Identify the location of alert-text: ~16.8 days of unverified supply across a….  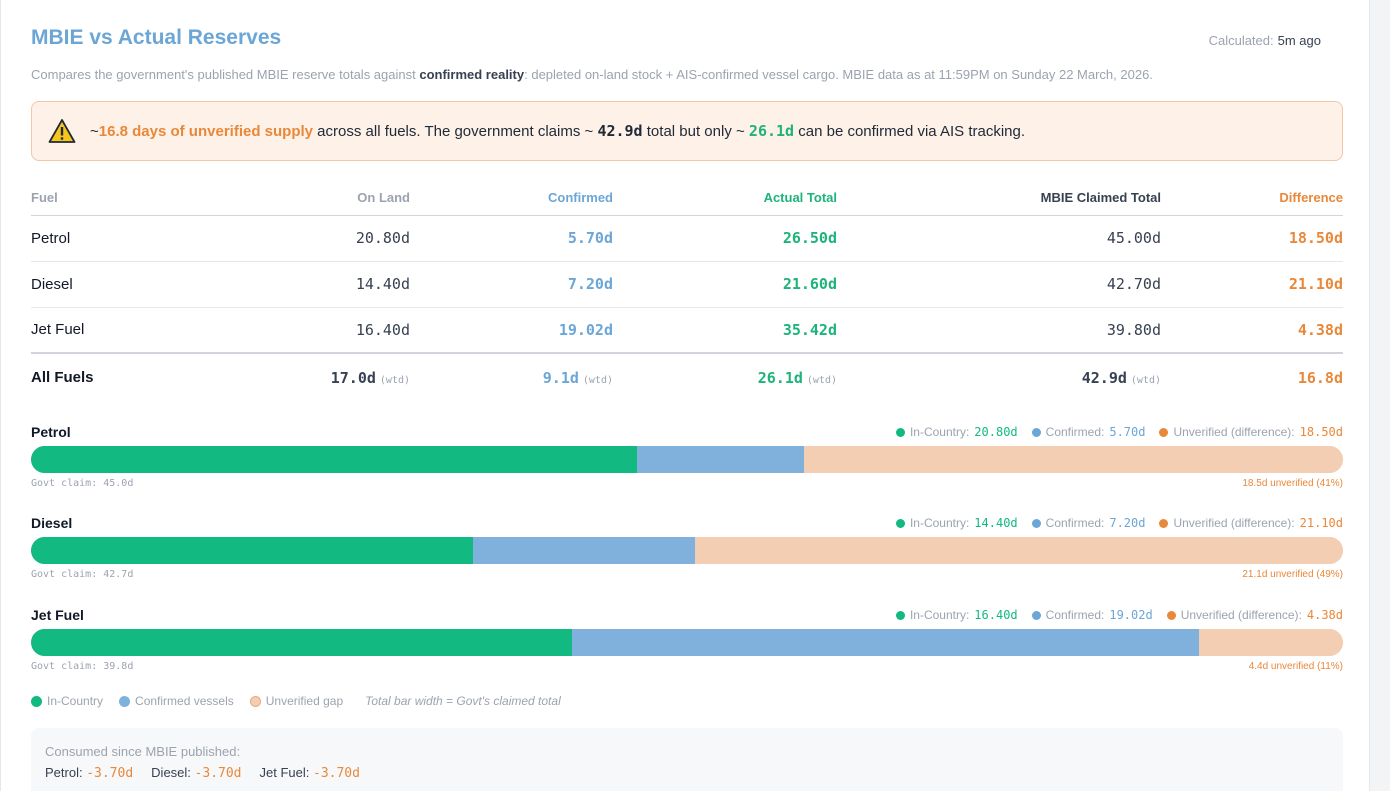
(557, 131).